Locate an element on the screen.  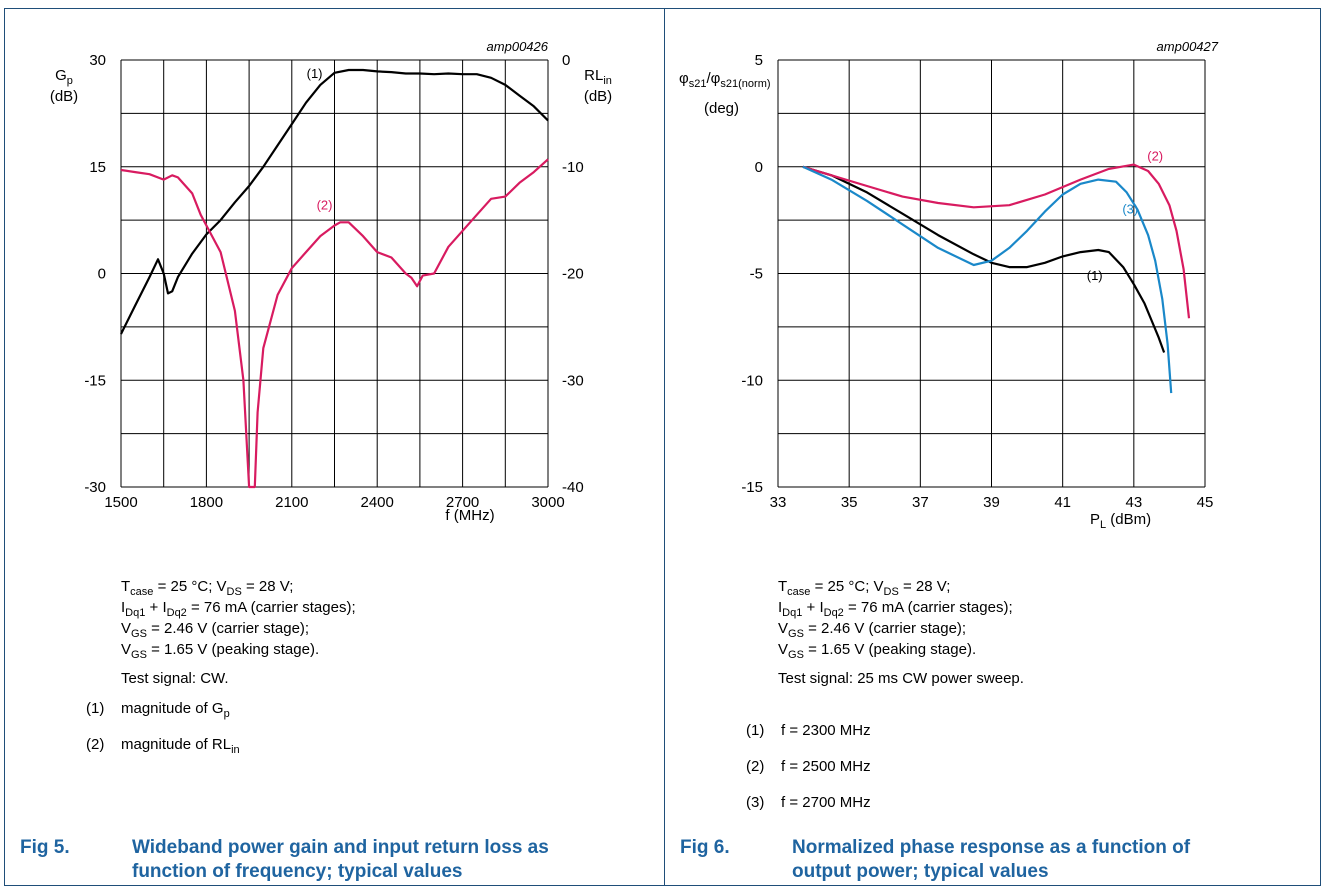
chart6-ytick-label: 0 is located at coordinates (759, 167).